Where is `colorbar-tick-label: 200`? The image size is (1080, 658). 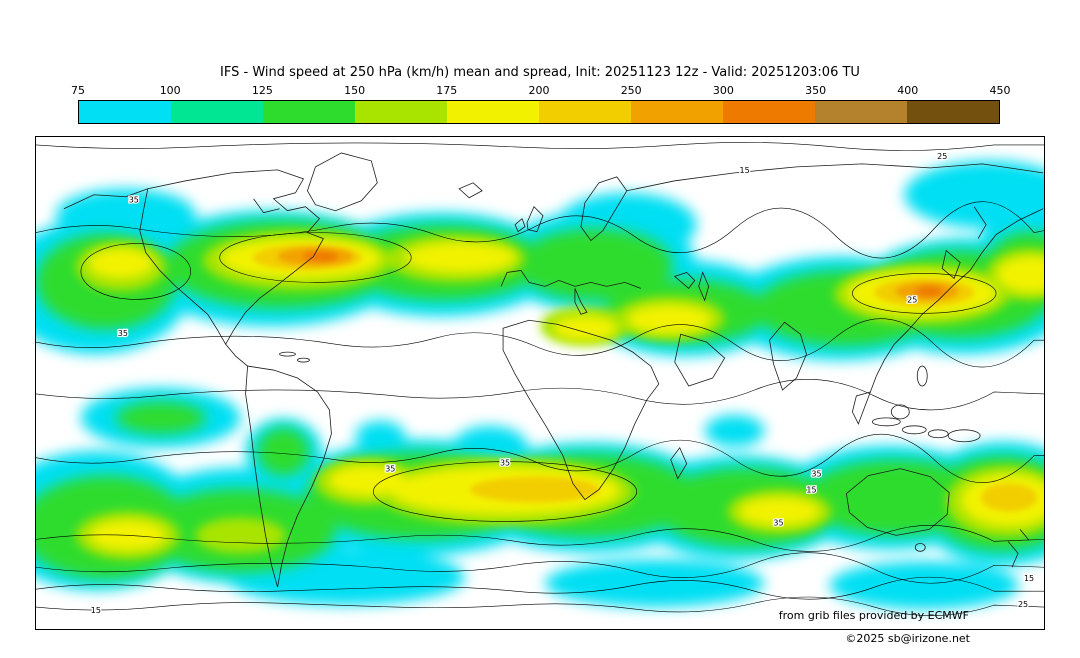
colorbar-tick-label: 200 is located at coordinates (539, 90).